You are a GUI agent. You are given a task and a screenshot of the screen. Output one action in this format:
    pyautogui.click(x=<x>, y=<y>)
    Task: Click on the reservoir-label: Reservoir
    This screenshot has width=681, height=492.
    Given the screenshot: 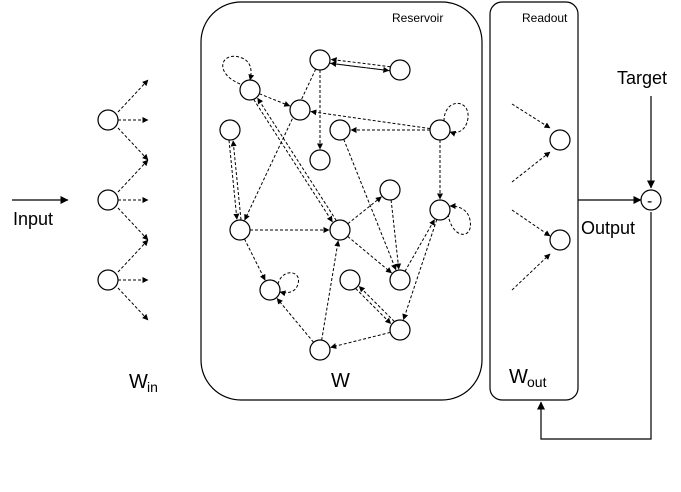 What is the action you would take?
    pyautogui.click(x=417, y=18)
    